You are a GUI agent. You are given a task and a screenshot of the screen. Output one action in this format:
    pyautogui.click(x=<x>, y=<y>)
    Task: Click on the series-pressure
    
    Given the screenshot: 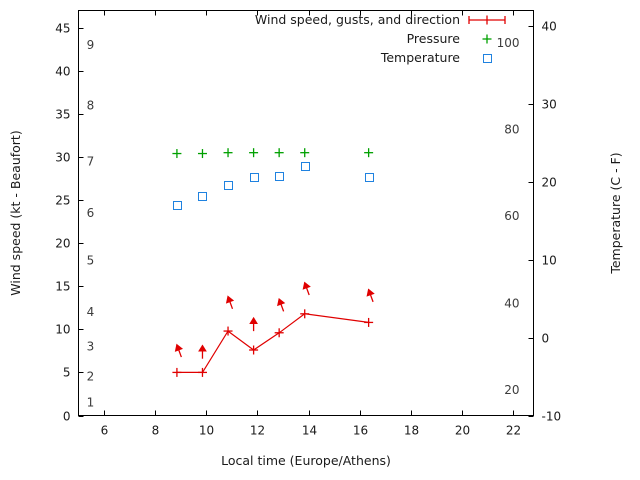 What is the action you would take?
    pyautogui.click(x=273, y=153)
    